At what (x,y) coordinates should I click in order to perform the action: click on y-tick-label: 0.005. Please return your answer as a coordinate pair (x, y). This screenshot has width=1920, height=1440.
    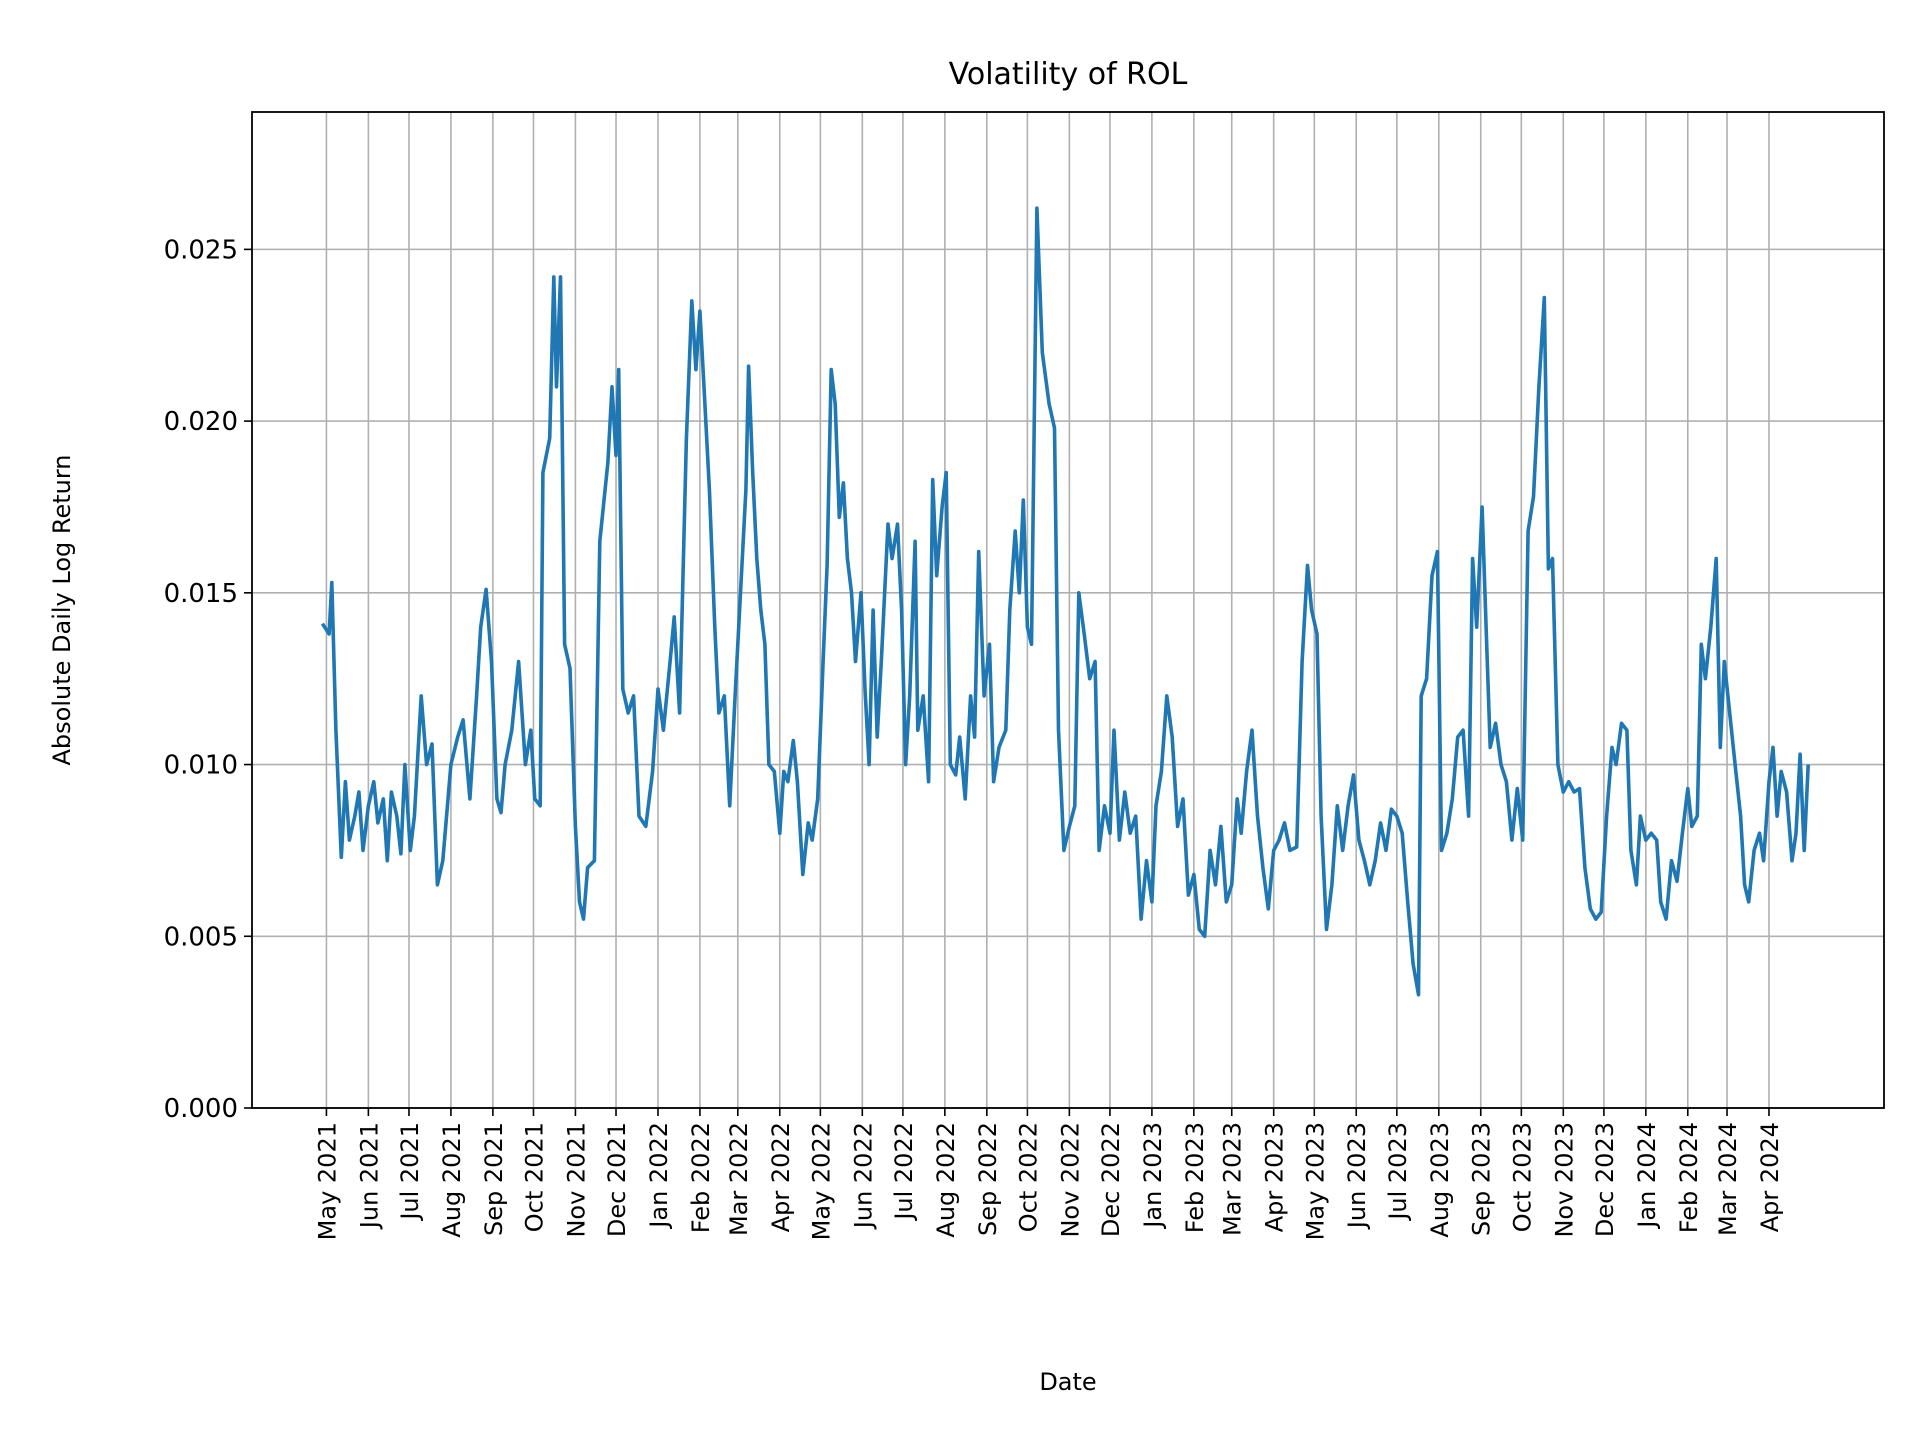
    Looking at the image, I should click on (201, 937).